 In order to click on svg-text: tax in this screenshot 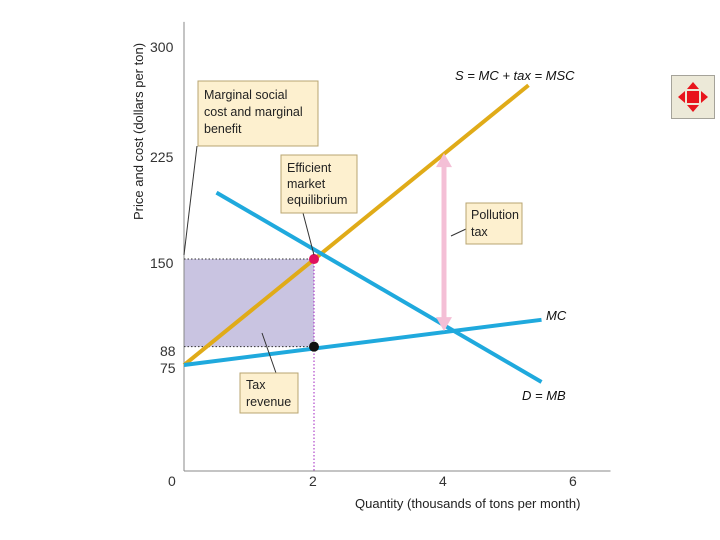, I will do `click(479, 232)`.